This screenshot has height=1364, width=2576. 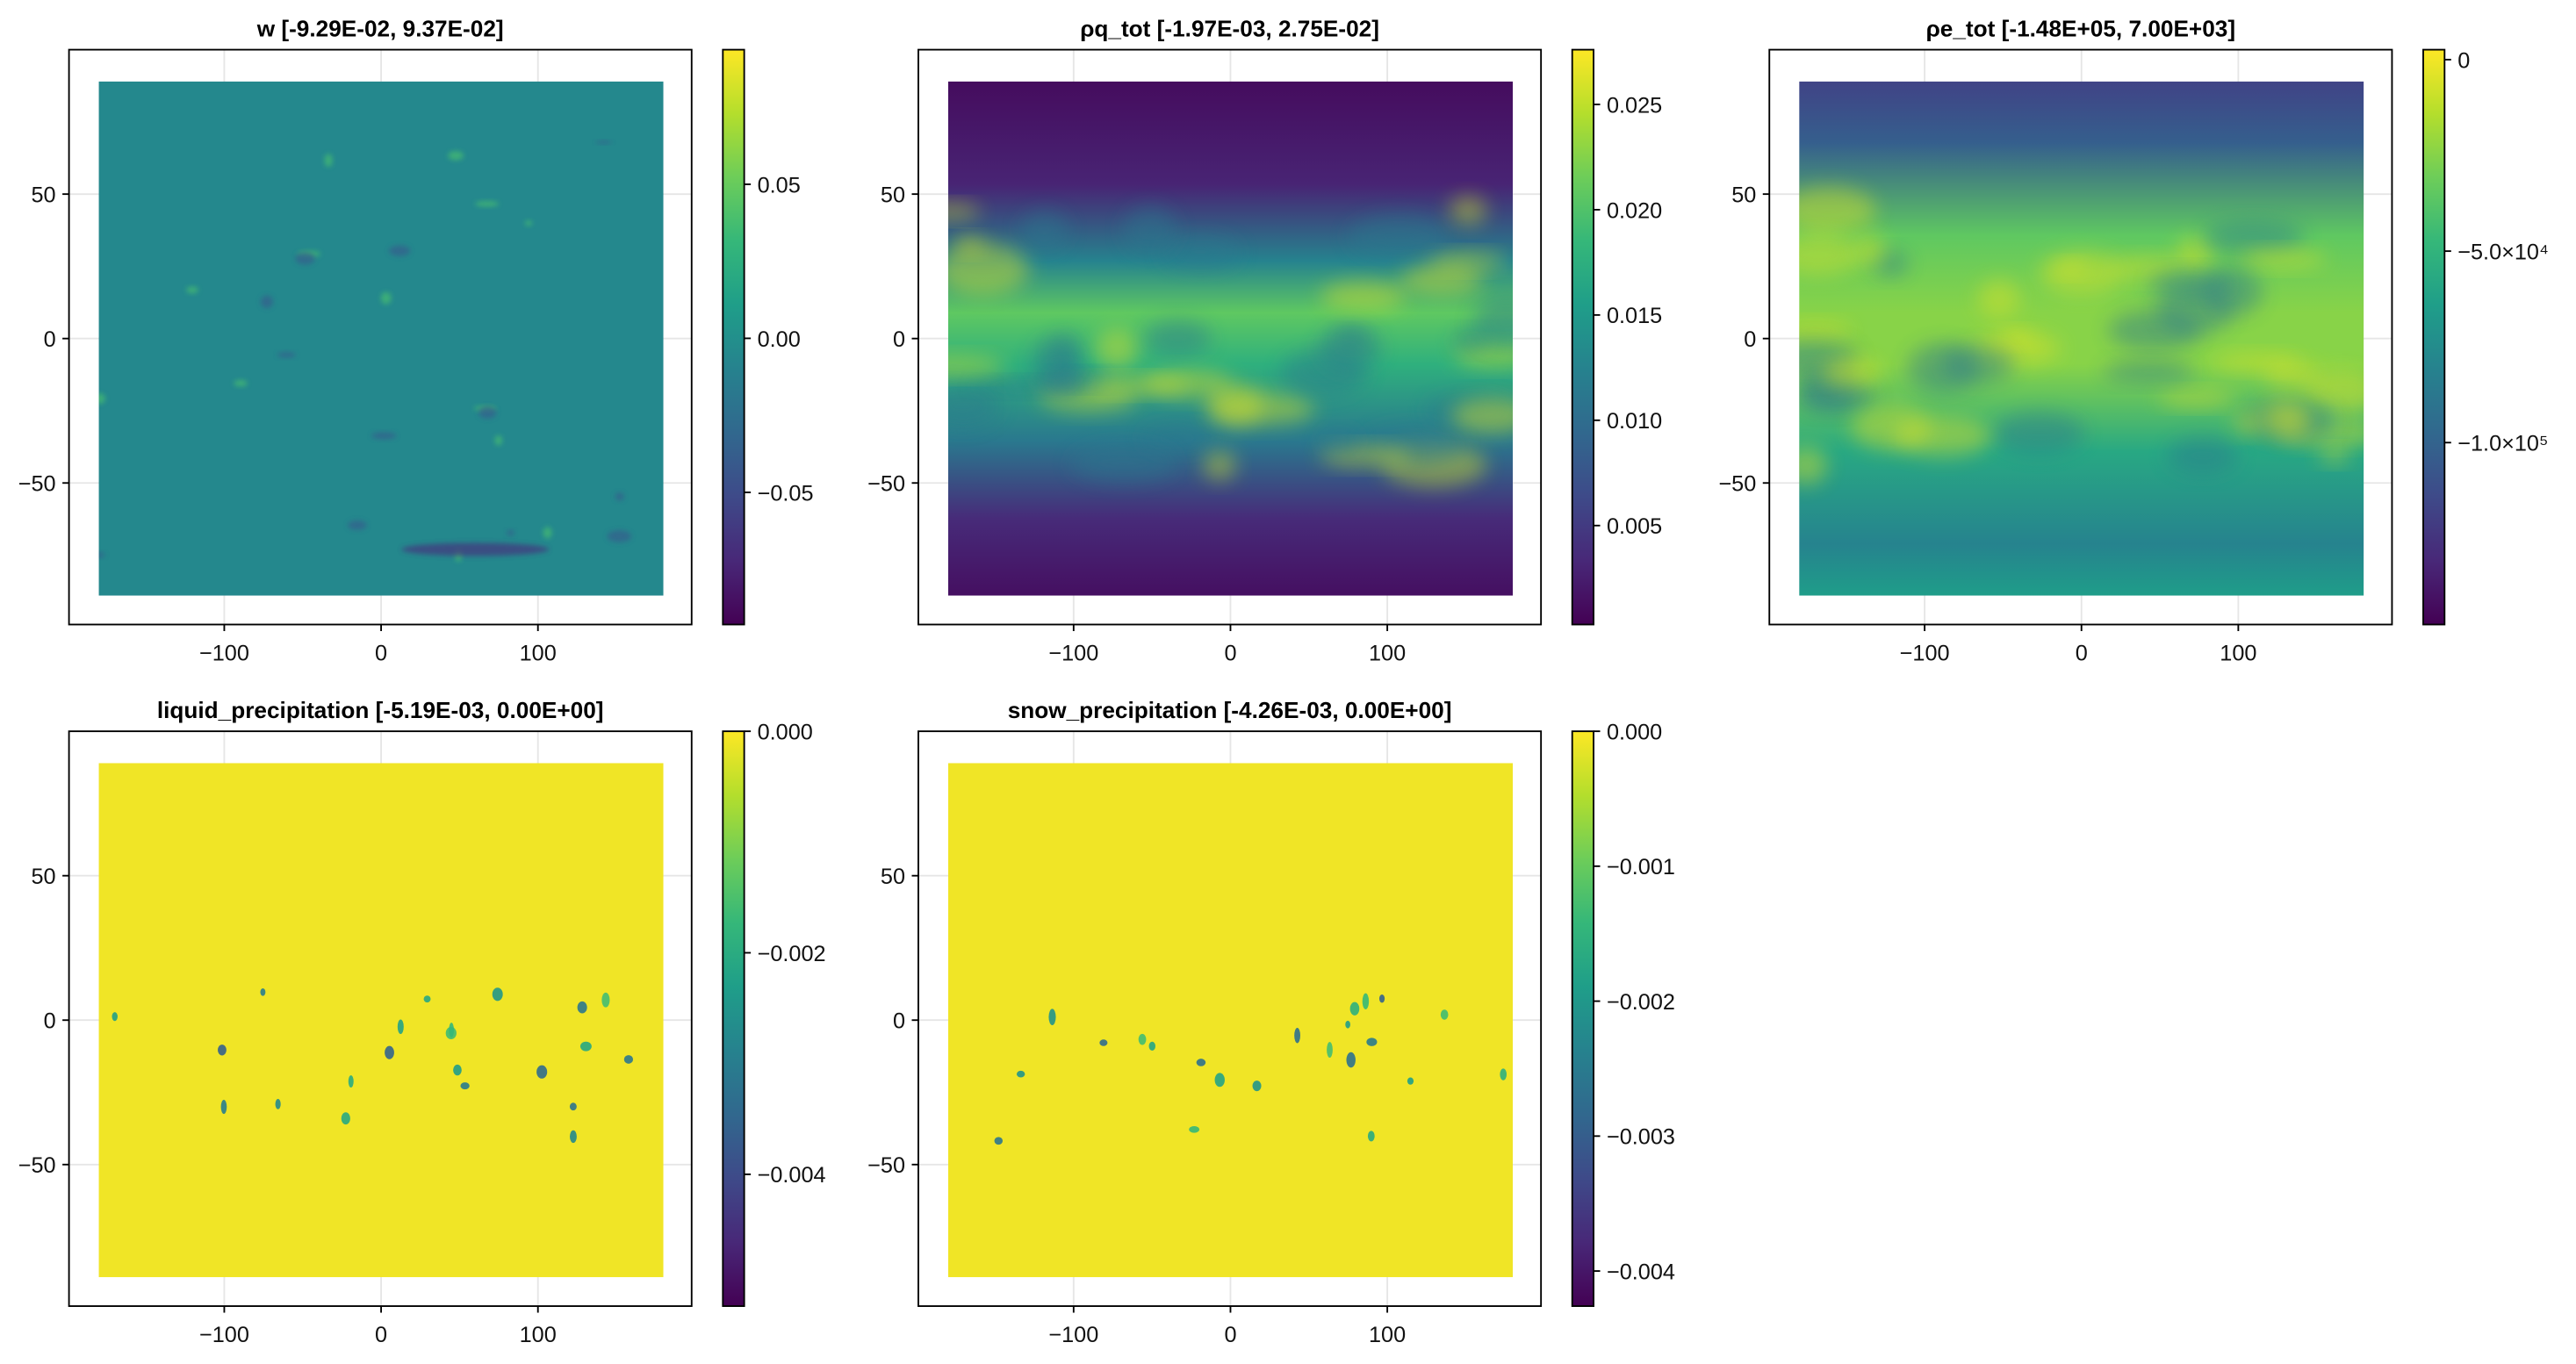 What do you see at coordinates (1634, 210) in the screenshot?
I see `colorbar-tick-label: 0.020` at bounding box center [1634, 210].